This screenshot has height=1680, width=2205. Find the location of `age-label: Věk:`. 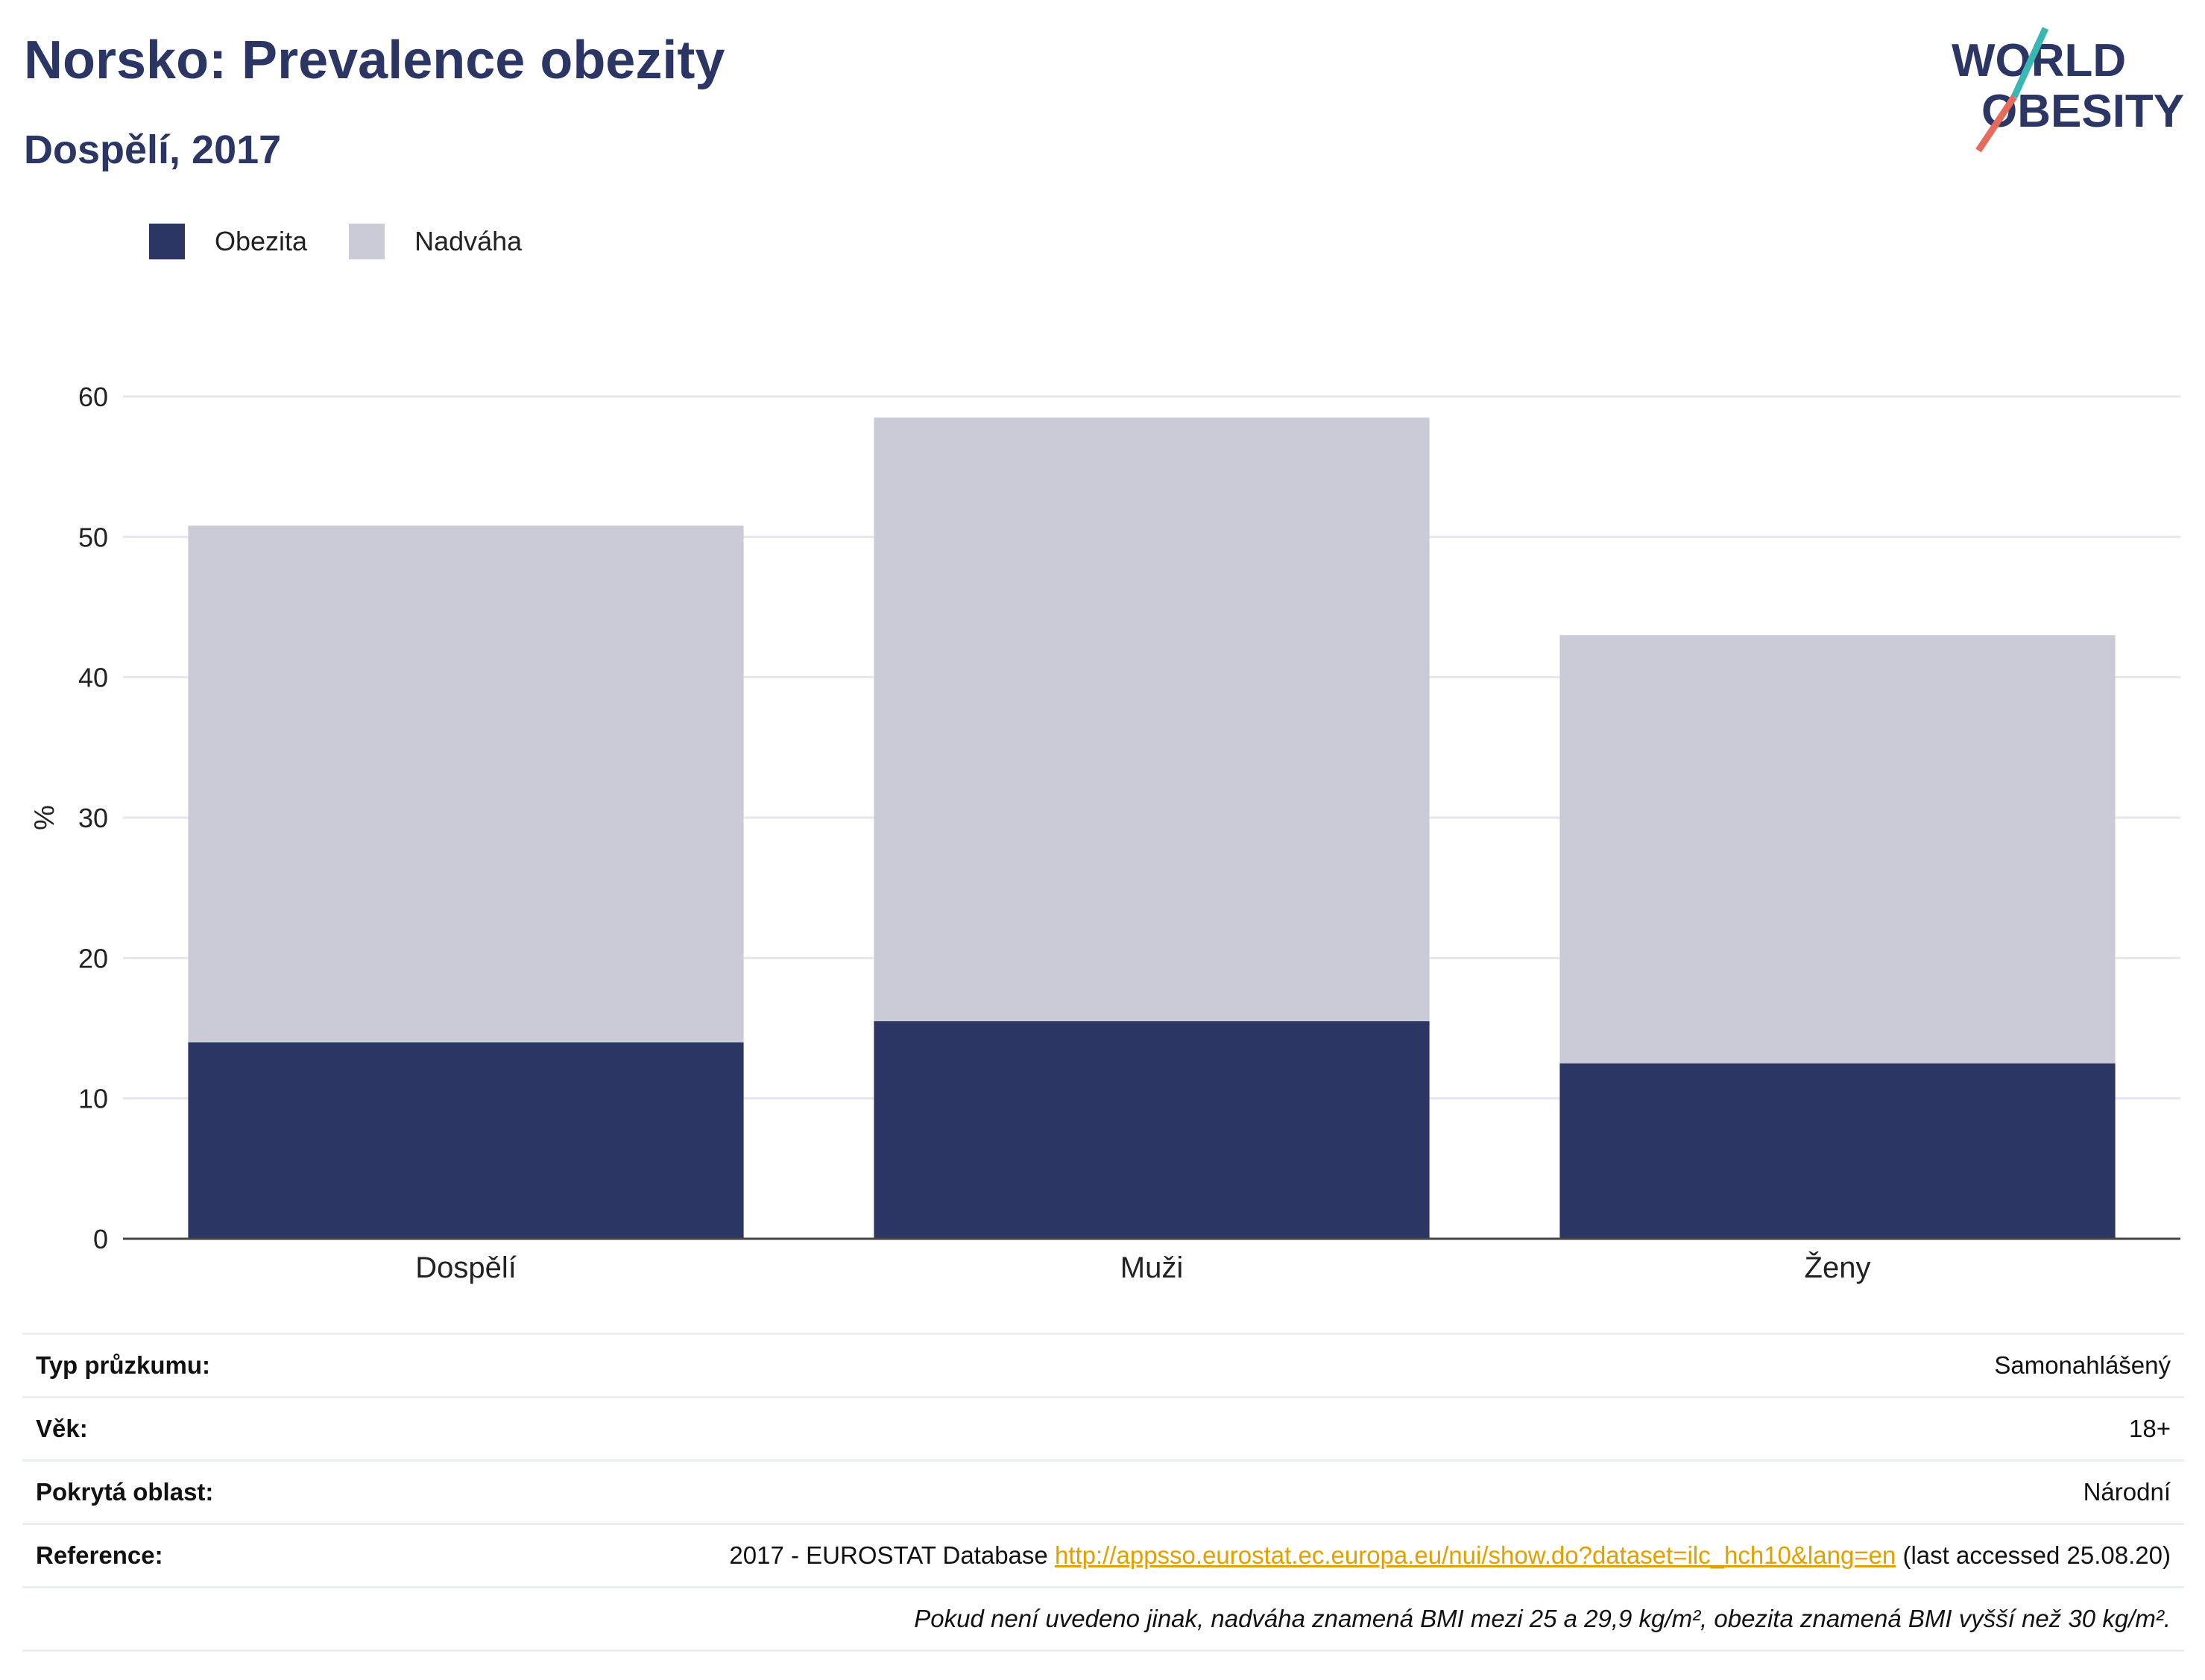

age-label: Věk: is located at coordinates (62, 1428).